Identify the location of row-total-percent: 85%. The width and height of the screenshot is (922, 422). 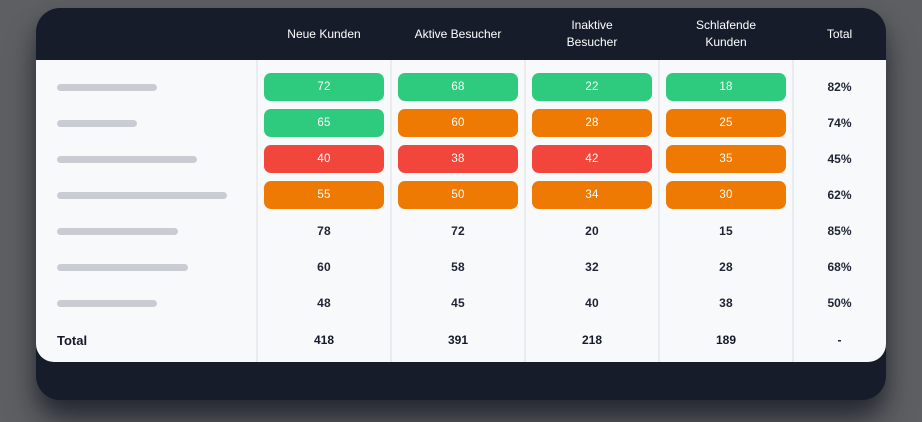
(839, 231).